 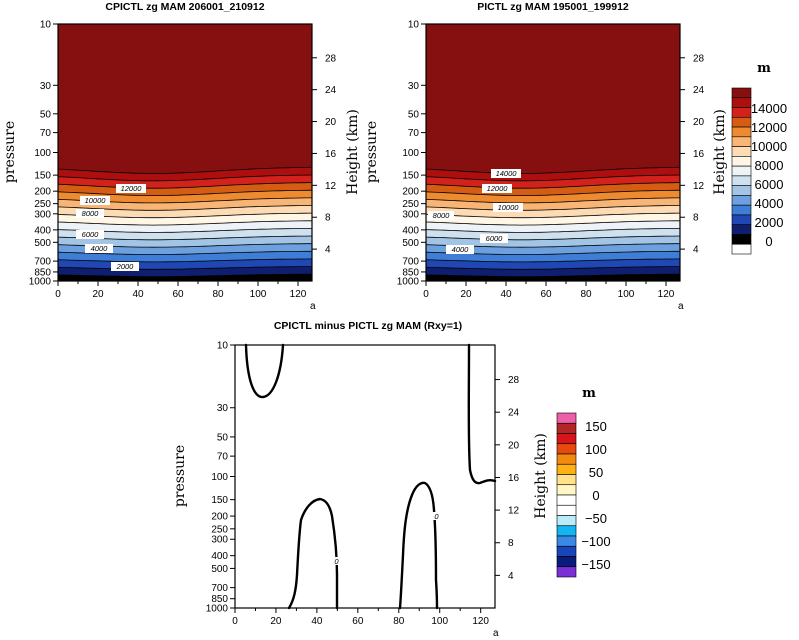 I want to click on colorbar-unit: m, so click(x=764, y=68).